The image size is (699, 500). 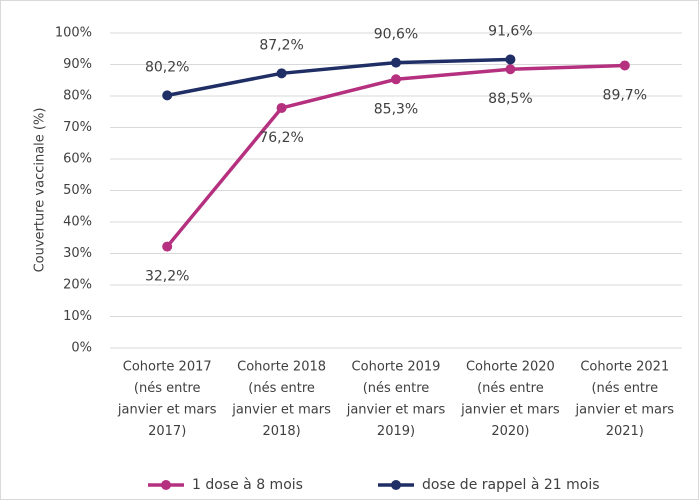 I want to click on data-label: 89,7%, so click(x=625, y=95).